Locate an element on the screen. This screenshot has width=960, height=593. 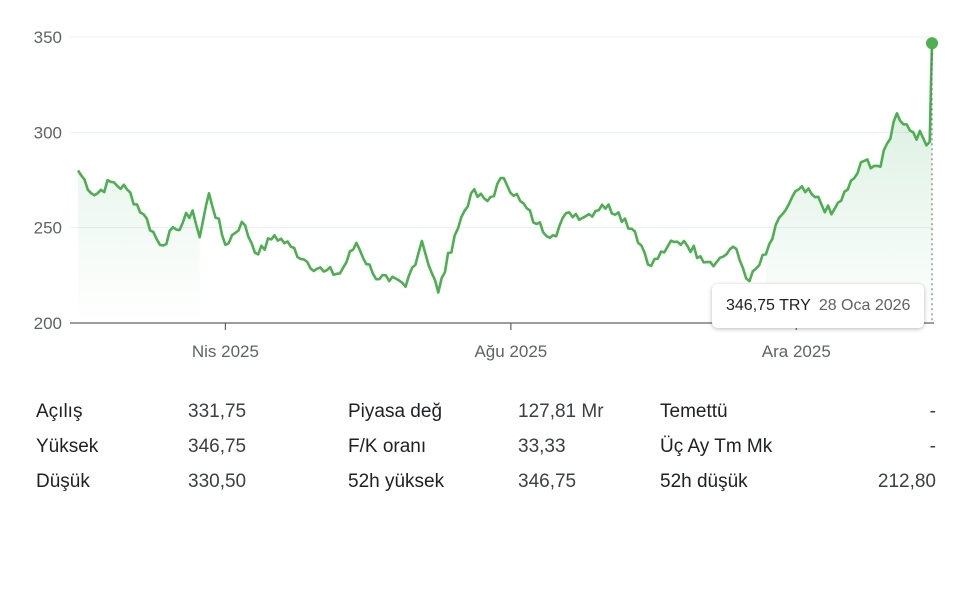
high-value: 346,75 is located at coordinates (217, 446).